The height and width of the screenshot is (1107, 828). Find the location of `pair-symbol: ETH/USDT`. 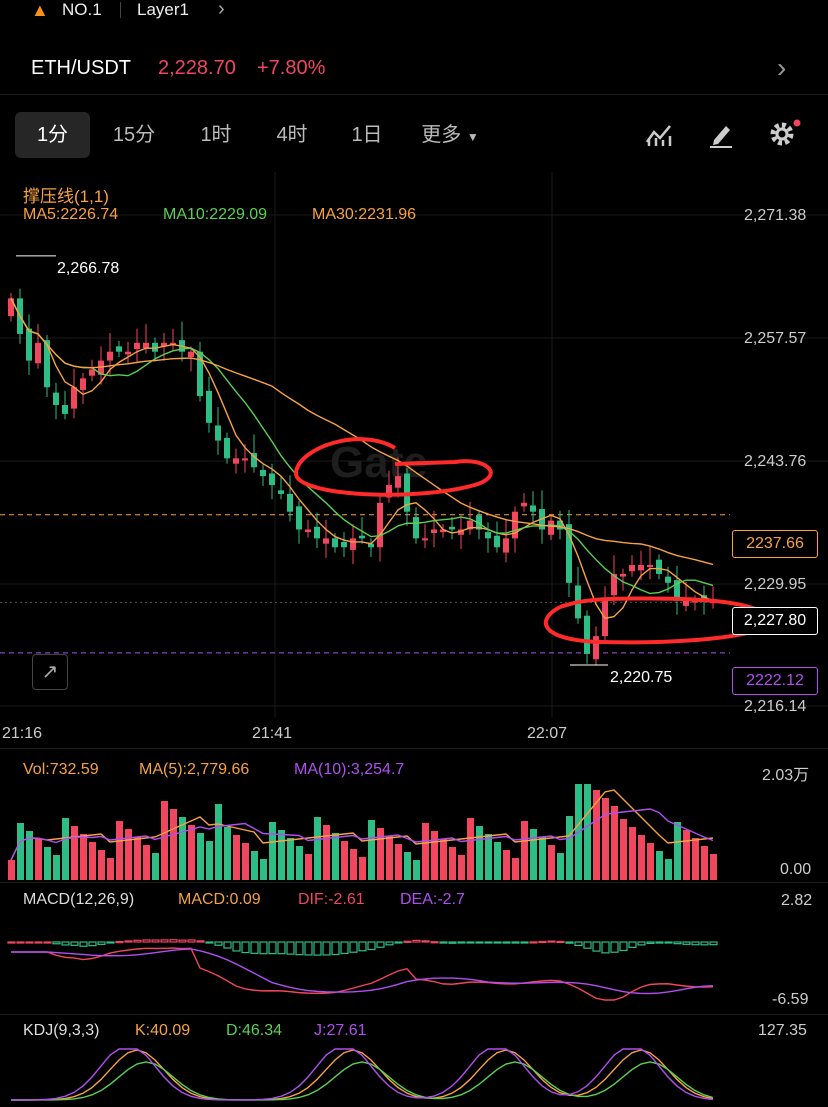

pair-symbol: ETH/USDT is located at coordinates (81, 68).